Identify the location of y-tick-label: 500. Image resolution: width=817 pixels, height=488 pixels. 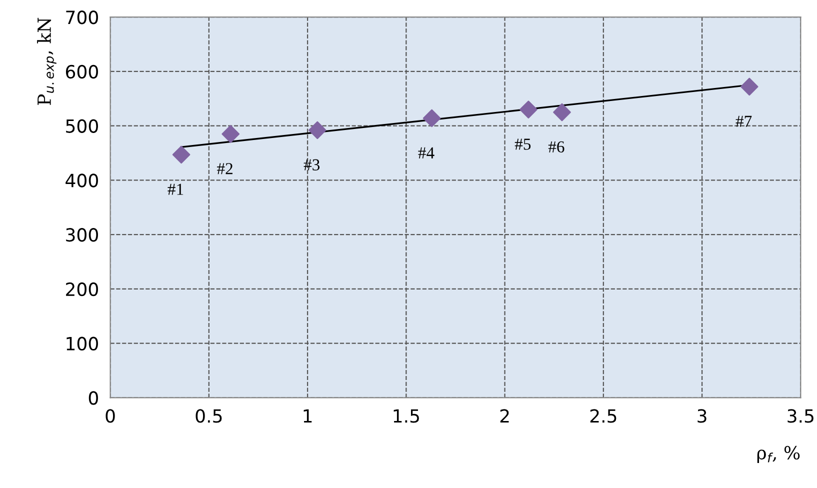
(82, 126).